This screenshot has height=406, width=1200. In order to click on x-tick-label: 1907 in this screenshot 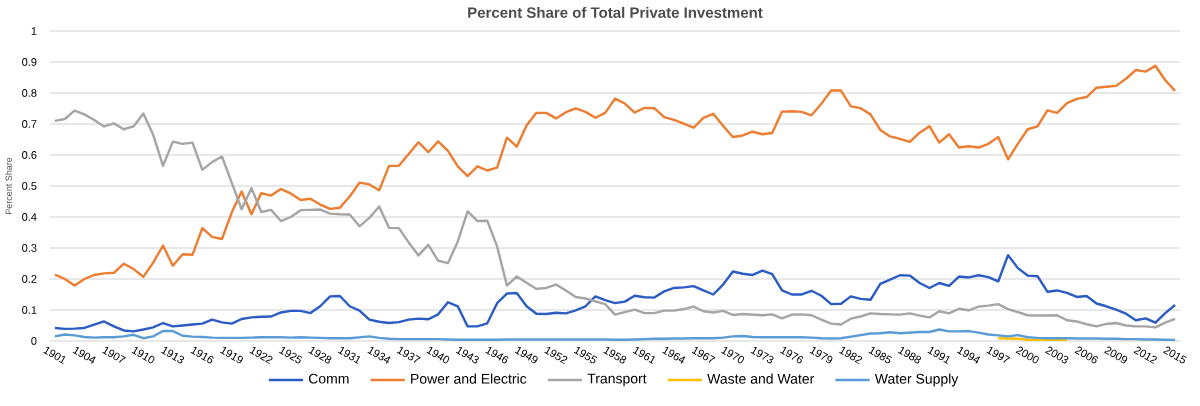, I will do `click(114, 355)`.